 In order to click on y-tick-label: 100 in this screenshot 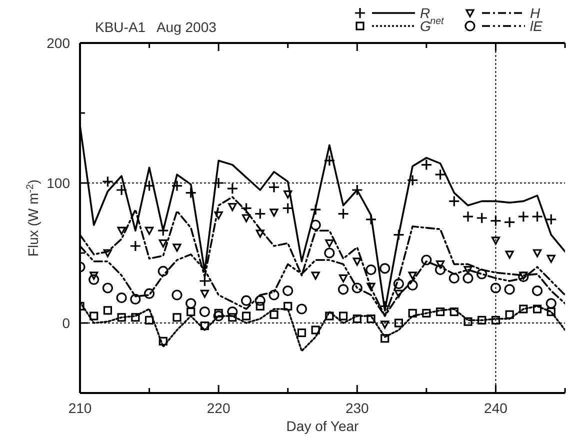, I will do `click(58, 183)`.